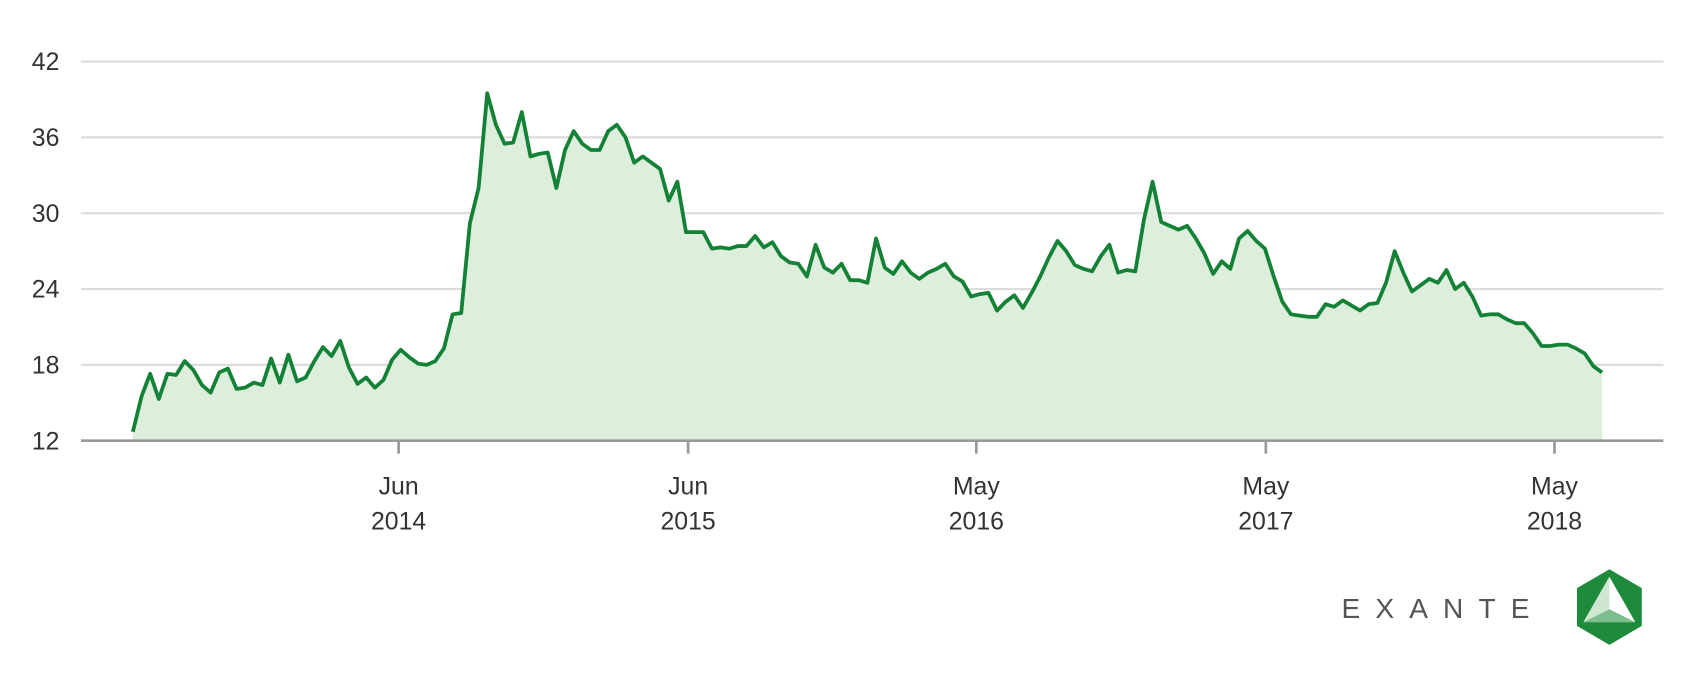  Describe the element at coordinates (46, 214) in the screenshot. I see `y-tick-label: 30` at that location.